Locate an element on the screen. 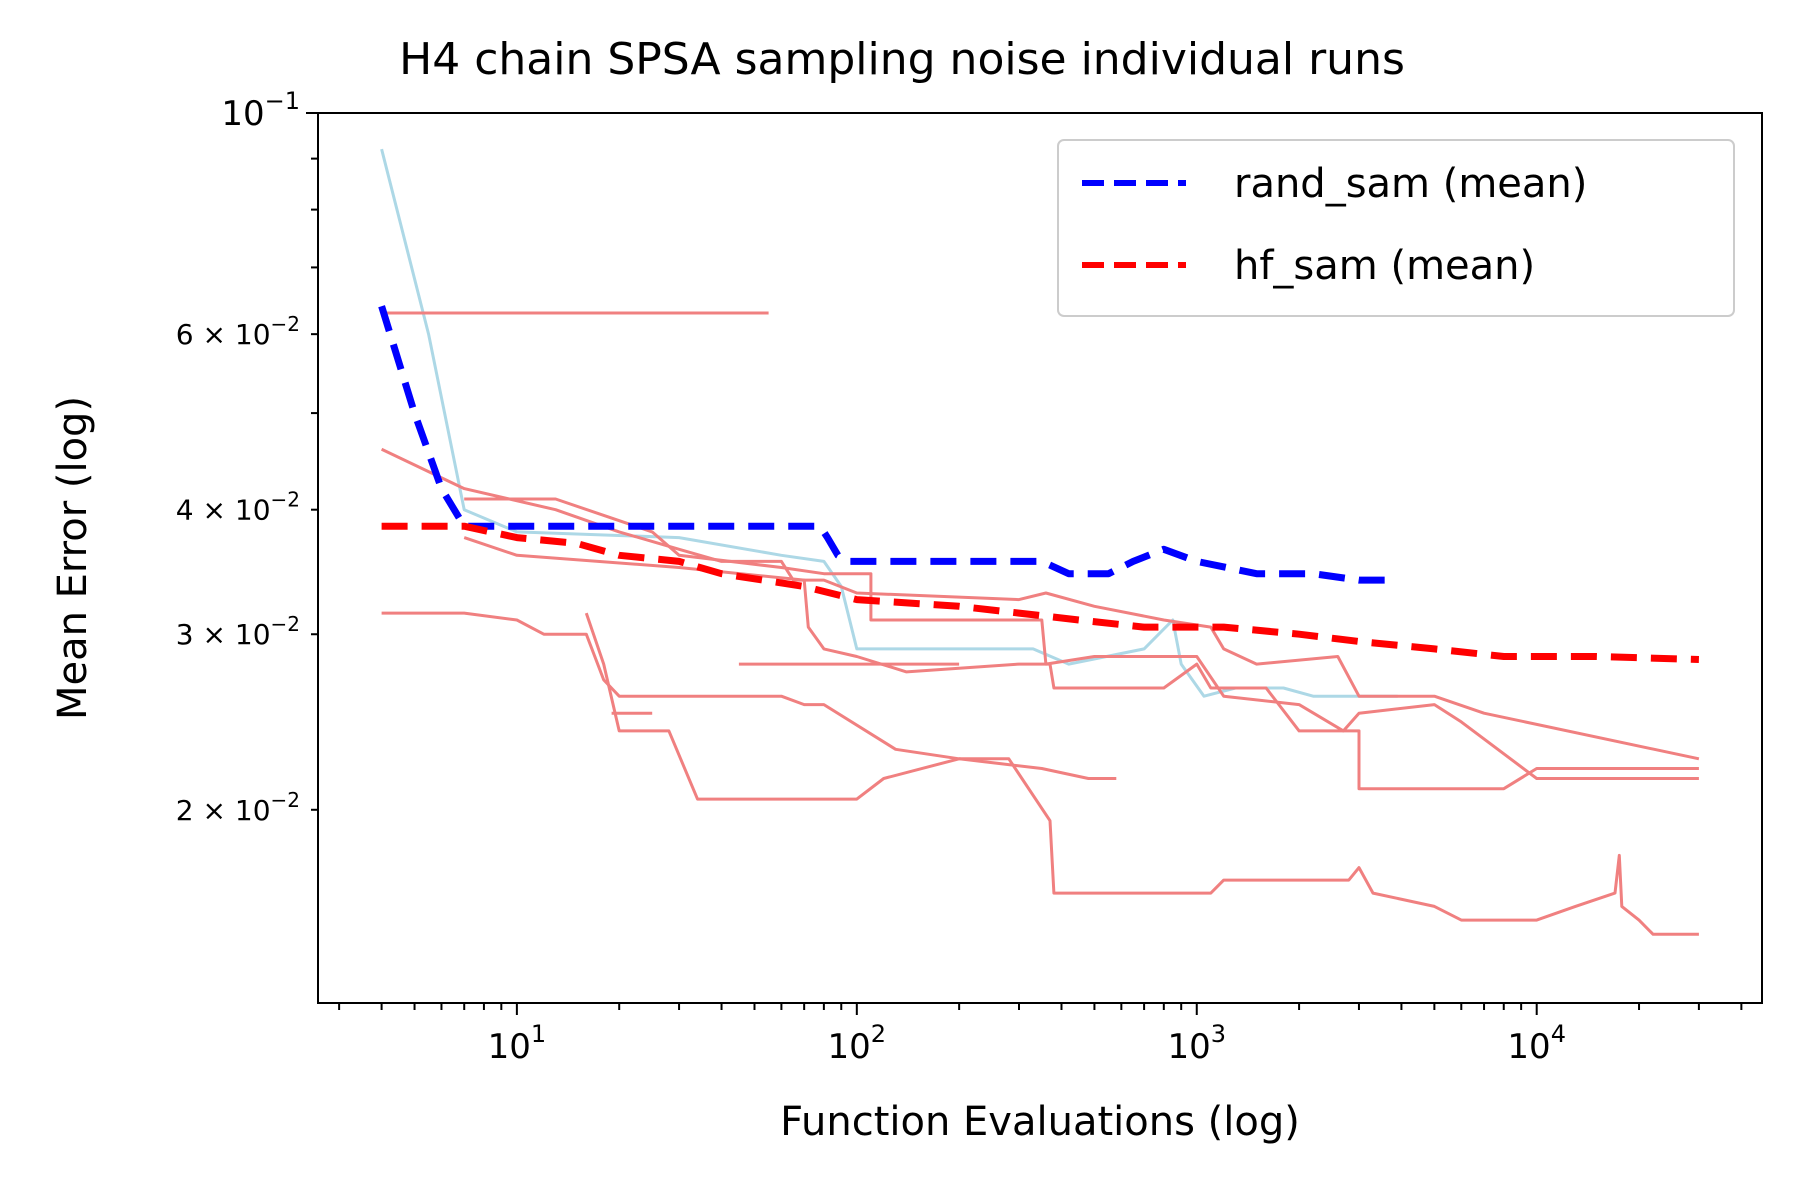 Image resolution: width=1800 pixels, height=1200 pixels. x-tick-label: 10¹ is located at coordinates (517, 1043).